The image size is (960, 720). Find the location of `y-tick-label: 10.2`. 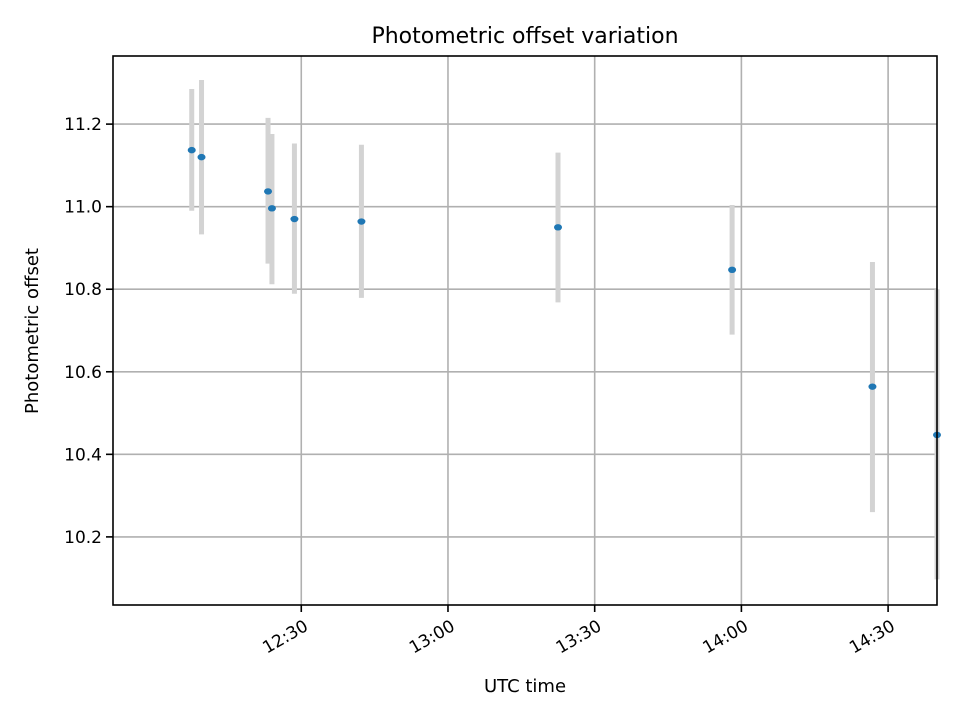

y-tick-label: 10.2 is located at coordinates (83, 538).